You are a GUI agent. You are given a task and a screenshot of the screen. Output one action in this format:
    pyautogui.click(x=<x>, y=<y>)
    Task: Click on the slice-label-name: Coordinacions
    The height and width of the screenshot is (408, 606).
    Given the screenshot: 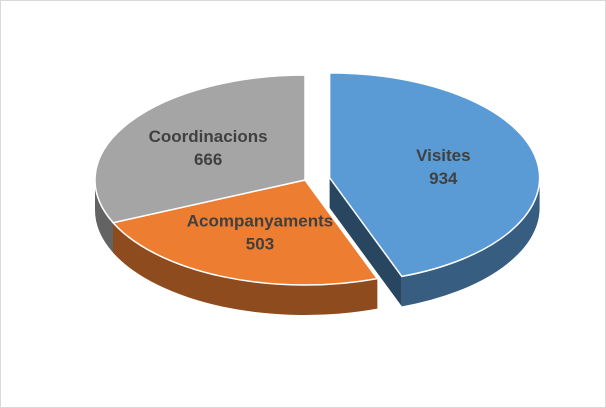 What is the action you would take?
    pyautogui.click(x=208, y=136)
    